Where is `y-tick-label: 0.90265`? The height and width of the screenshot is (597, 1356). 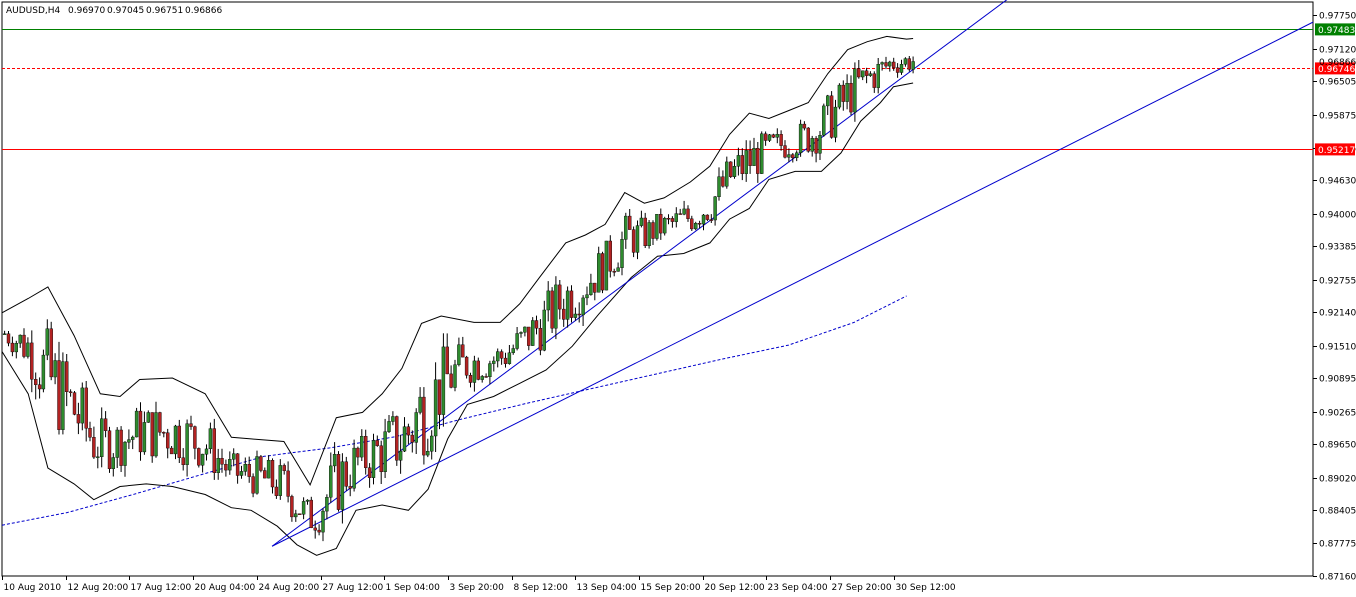
y-tick-label: 0.90265 is located at coordinates (1337, 414).